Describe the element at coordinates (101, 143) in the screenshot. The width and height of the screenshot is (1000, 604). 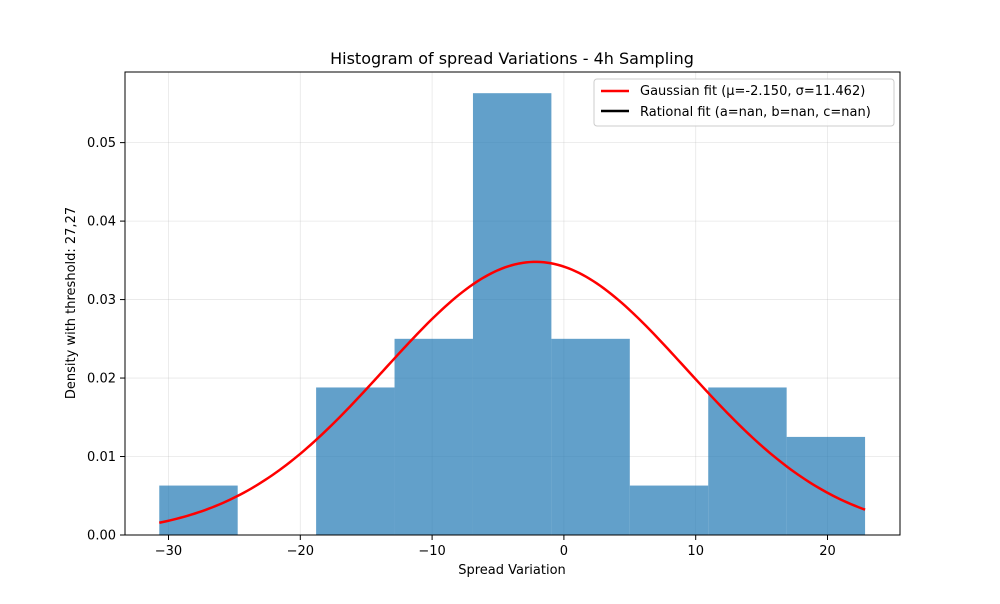
I see `y-tick-label: 0.05` at that location.